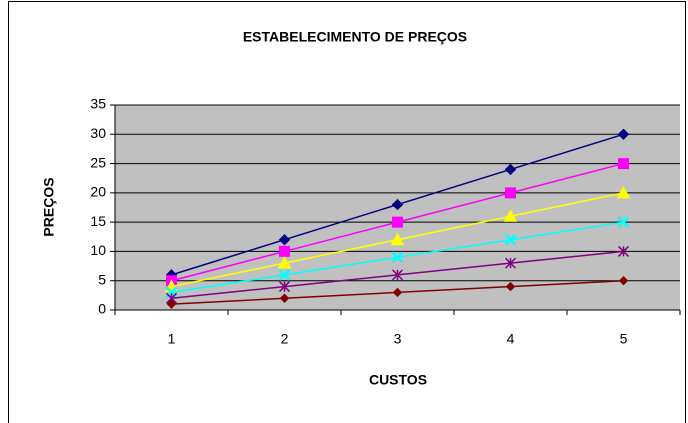  What do you see at coordinates (98, 162) in the screenshot?
I see `y-tick-label: 25` at bounding box center [98, 162].